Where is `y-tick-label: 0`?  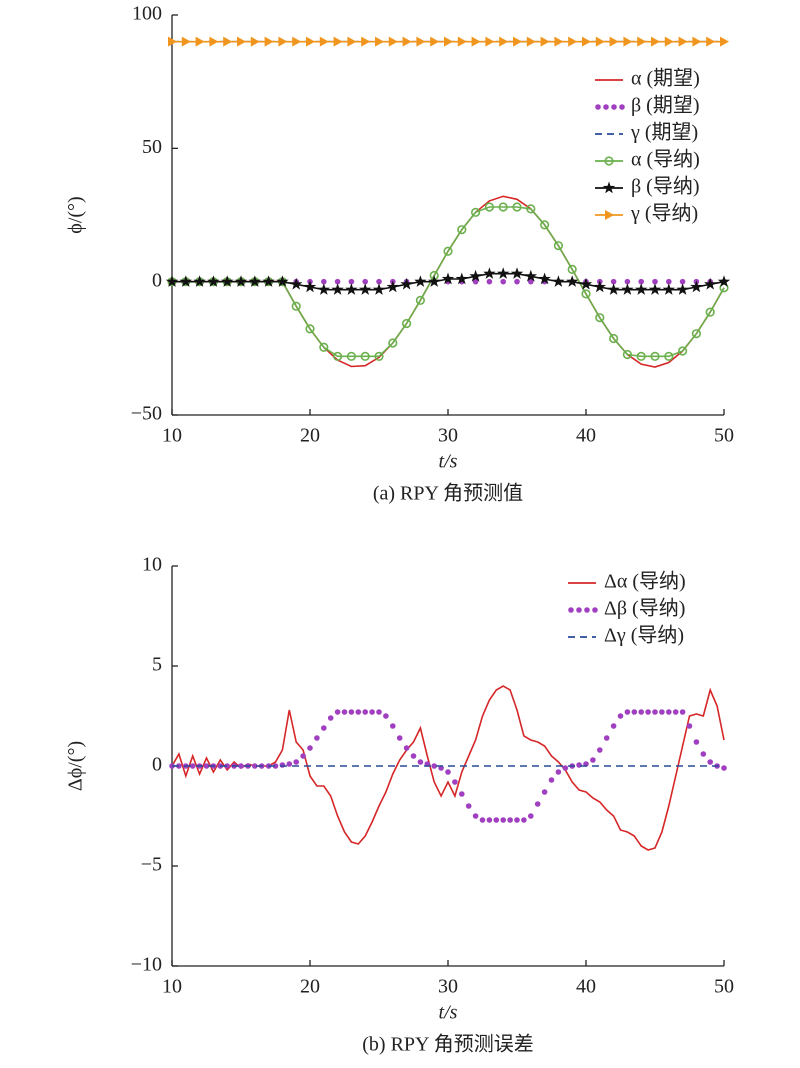
y-tick-label: 0 is located at coordinates (157, 765).